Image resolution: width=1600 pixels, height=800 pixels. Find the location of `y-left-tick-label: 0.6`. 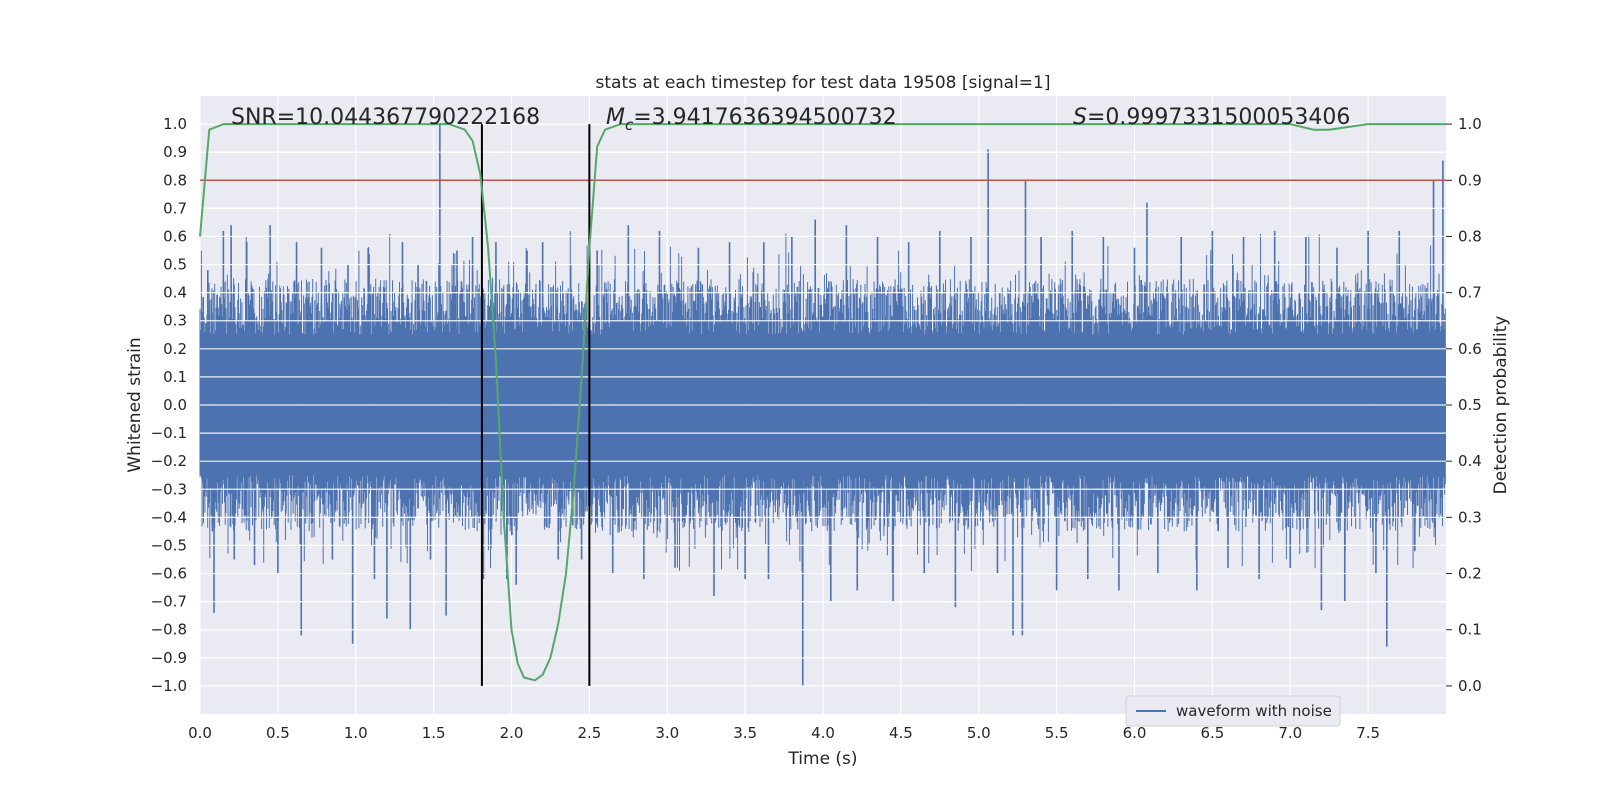

y-left-tick-label: 0.6 is located at coordinates (175, 236).